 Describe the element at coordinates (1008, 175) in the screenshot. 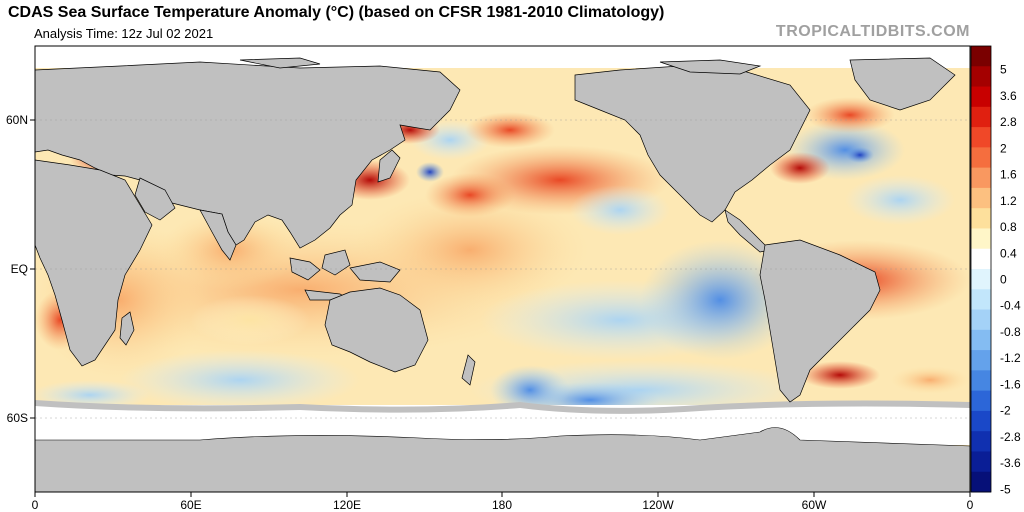

I see `colorbar-label: 1.6` at that location.